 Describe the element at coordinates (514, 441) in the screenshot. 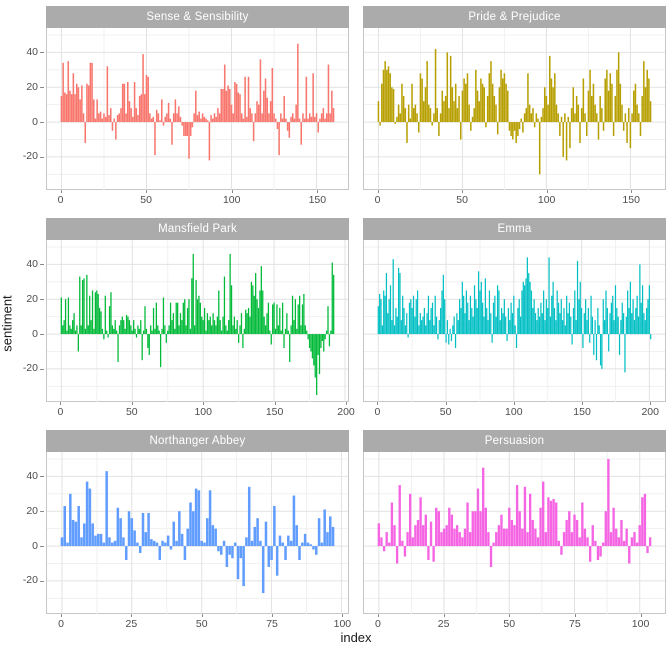

I see `facet-strip-label: Persuasion` at that location.